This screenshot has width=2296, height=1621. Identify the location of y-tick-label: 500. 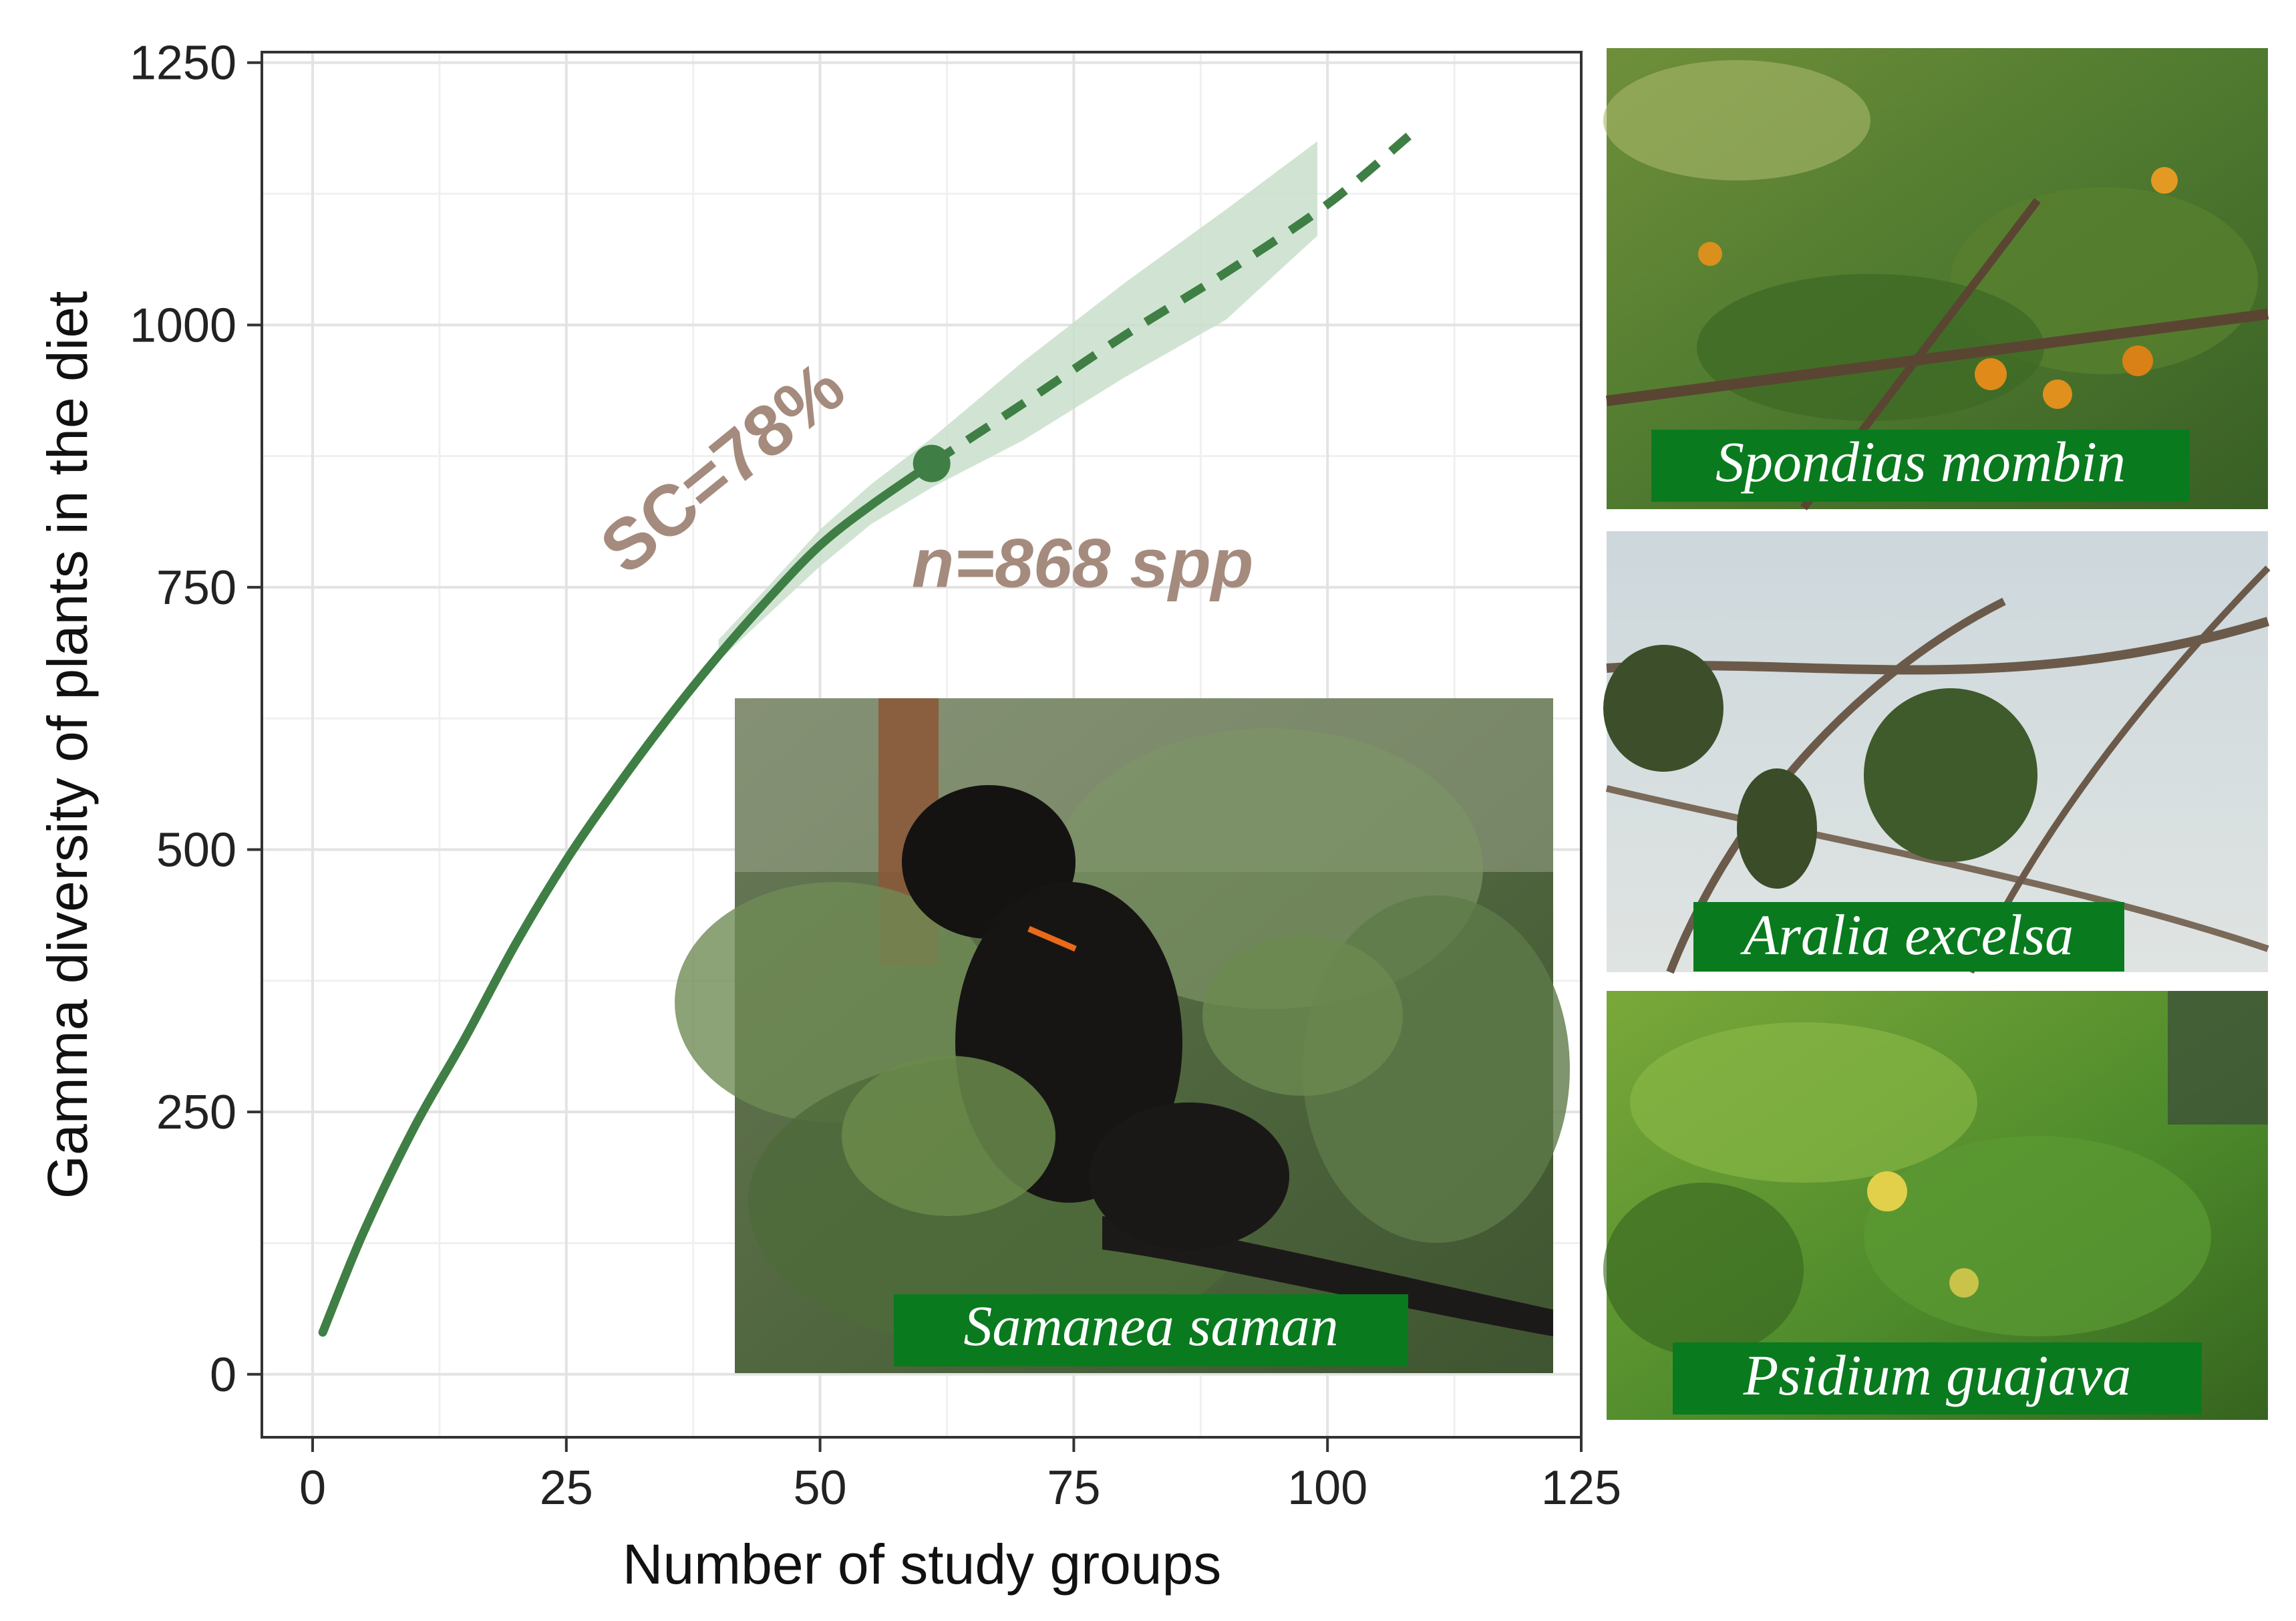
(196, 850).